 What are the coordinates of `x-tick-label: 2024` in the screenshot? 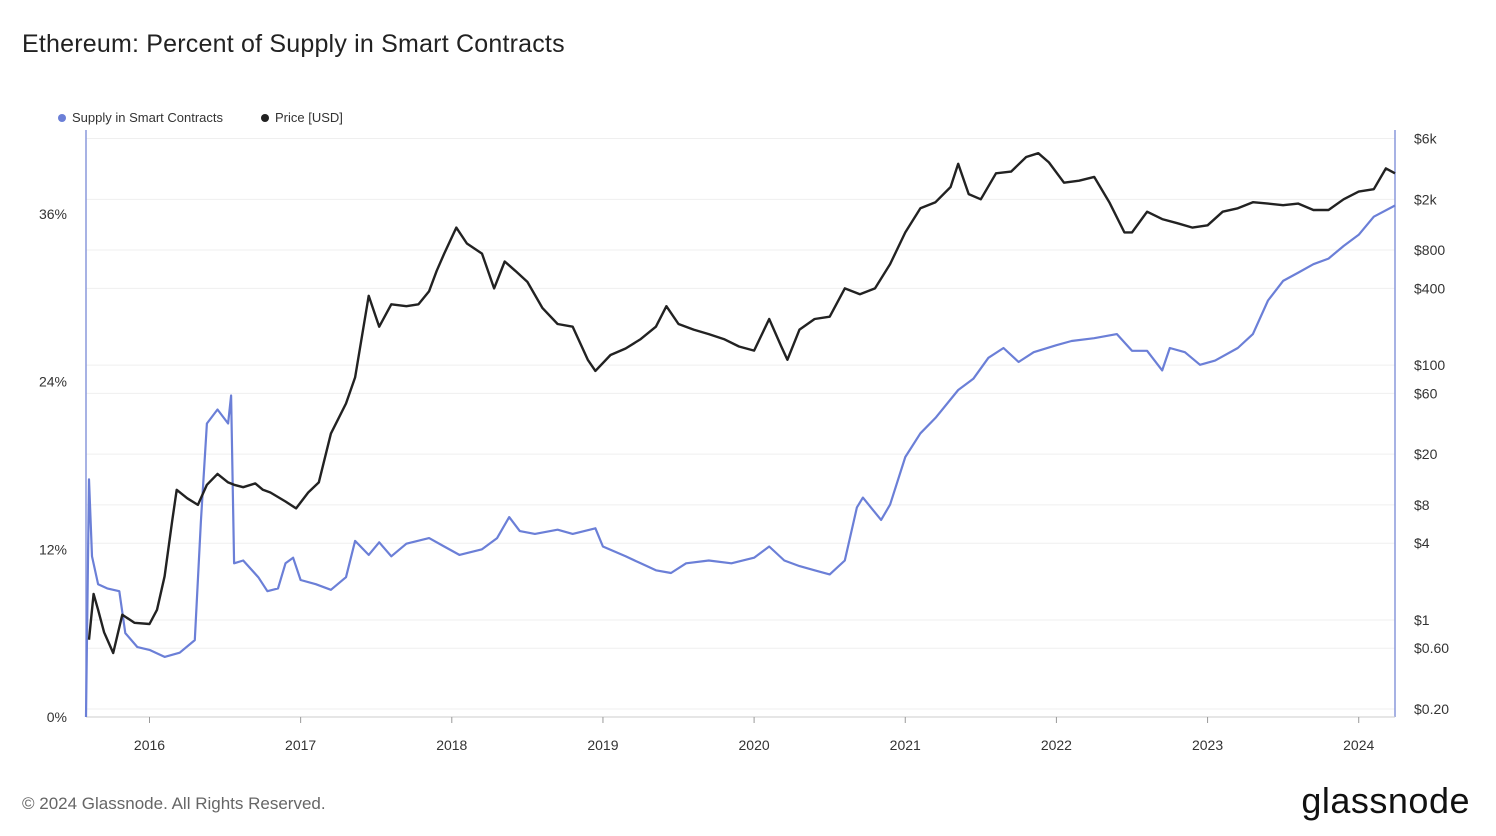 It's located at (1358, 745).